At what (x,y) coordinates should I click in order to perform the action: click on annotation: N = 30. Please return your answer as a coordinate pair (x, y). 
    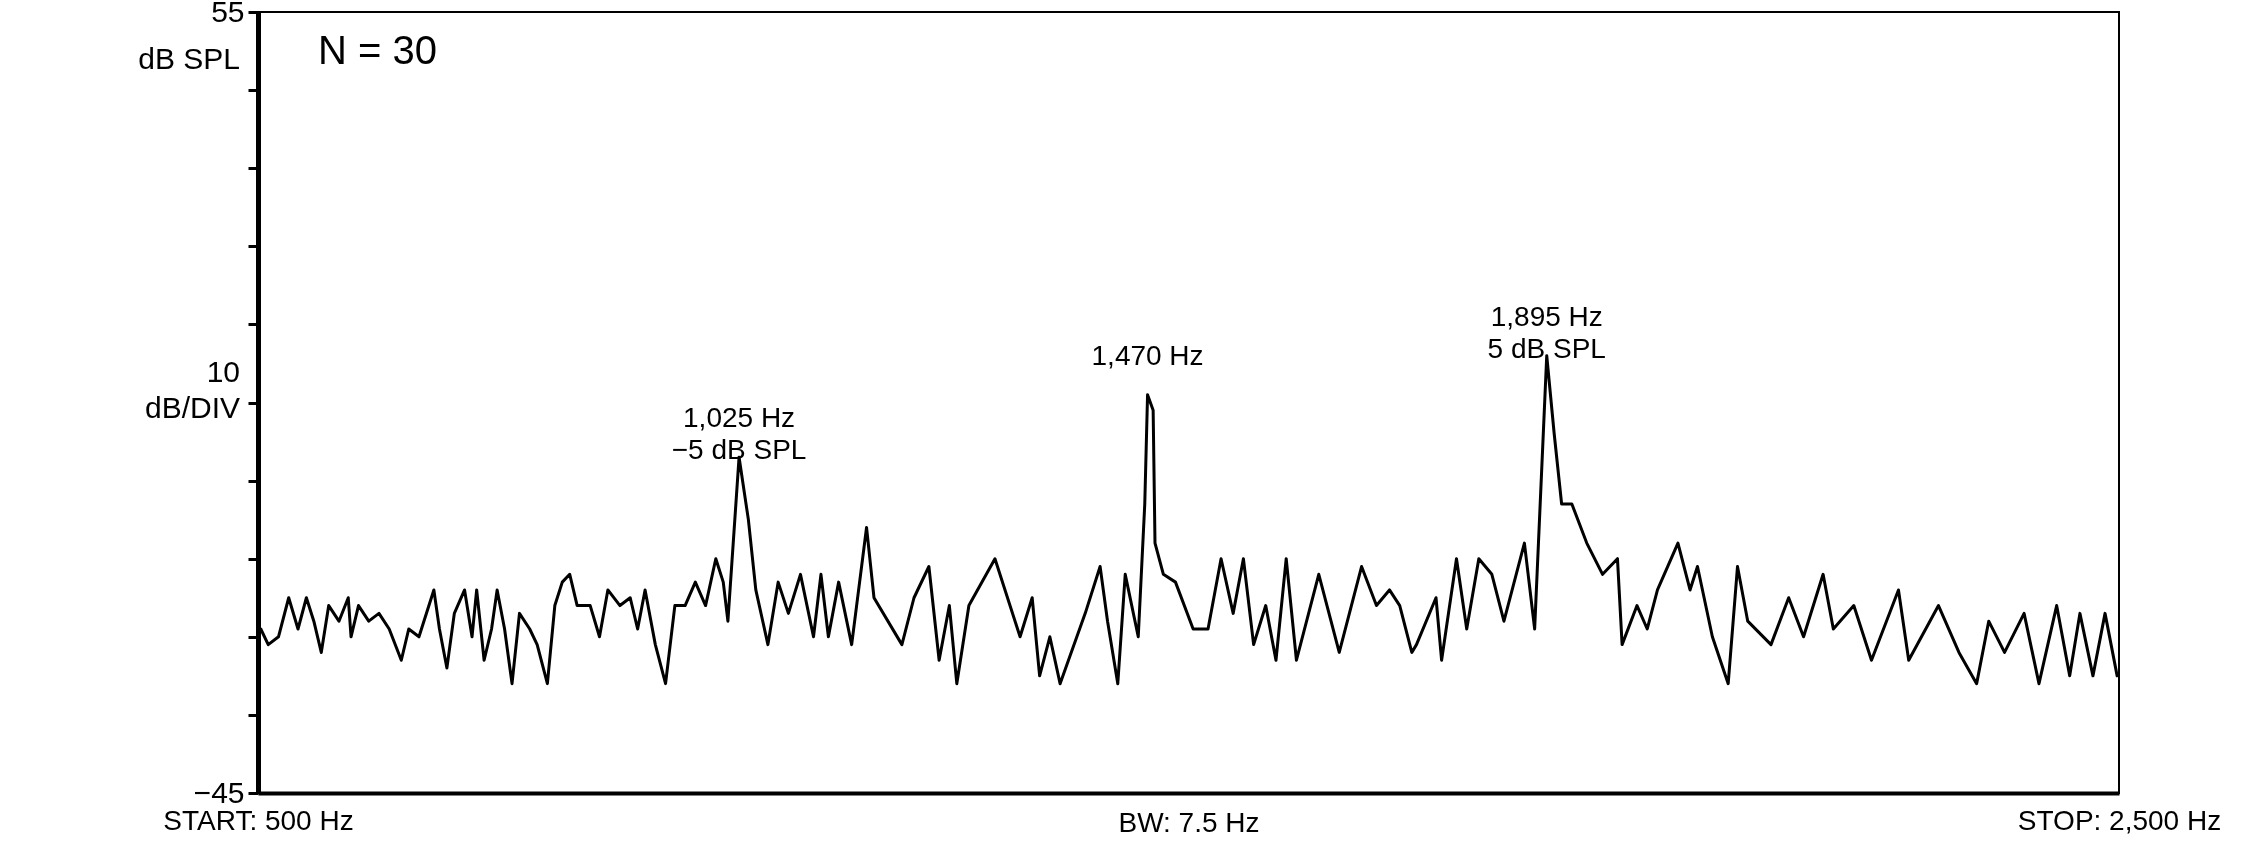
    Looking at the image, I should click on (377, 50).